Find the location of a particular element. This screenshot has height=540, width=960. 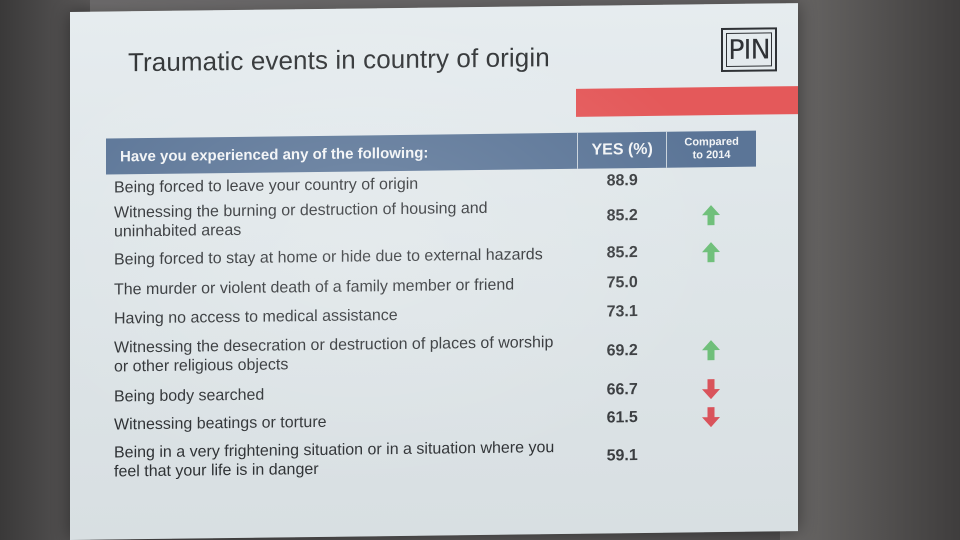

logo-inner-border is located at coordinates (749, 49).